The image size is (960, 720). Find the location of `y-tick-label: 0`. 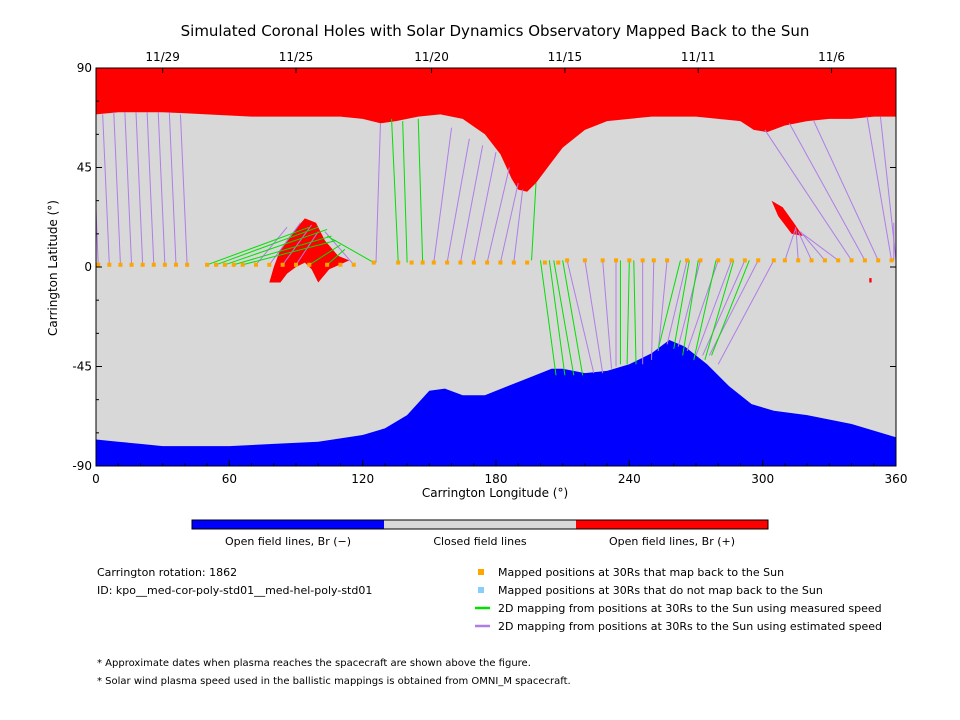

y-tick-label: 0 is located at coordinates (88, 267).